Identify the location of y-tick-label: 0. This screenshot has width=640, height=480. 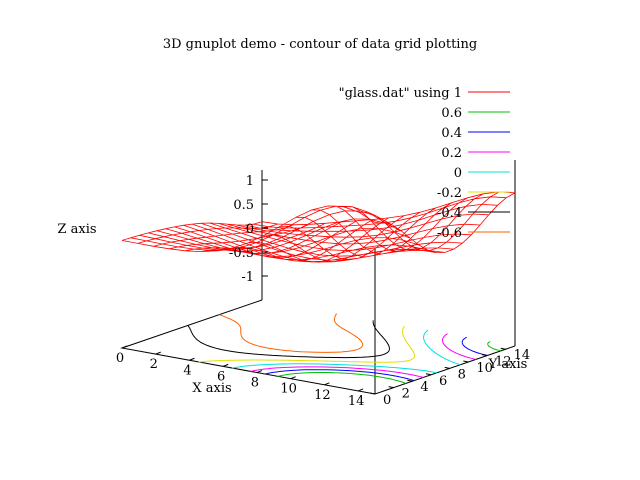
(387, 400).